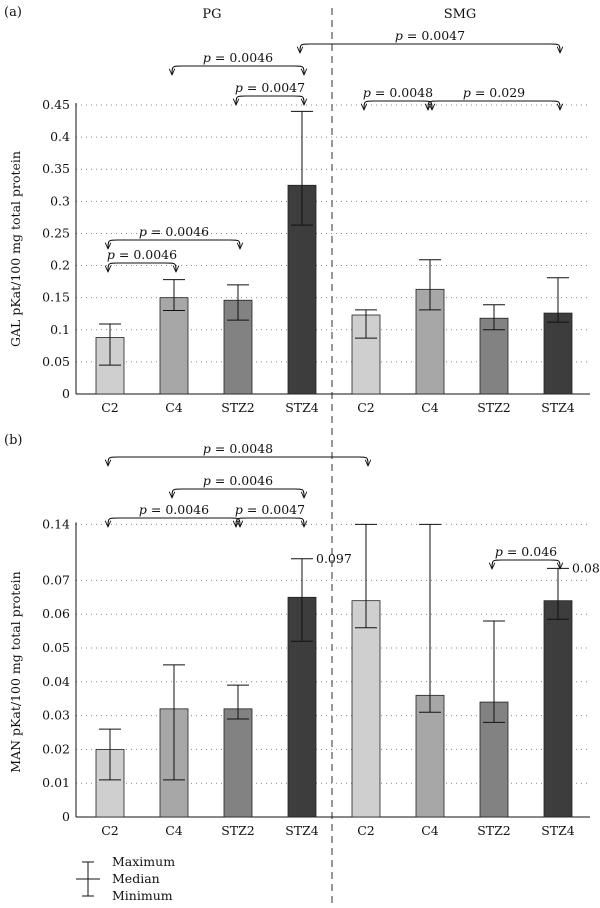 The height and width of the screenshot is (908, 600). What do you see at coordinates (56, 361) in the screenshot?
I see `panel-a-y-tick-label: 0.05` at bounding box center [56, 361].